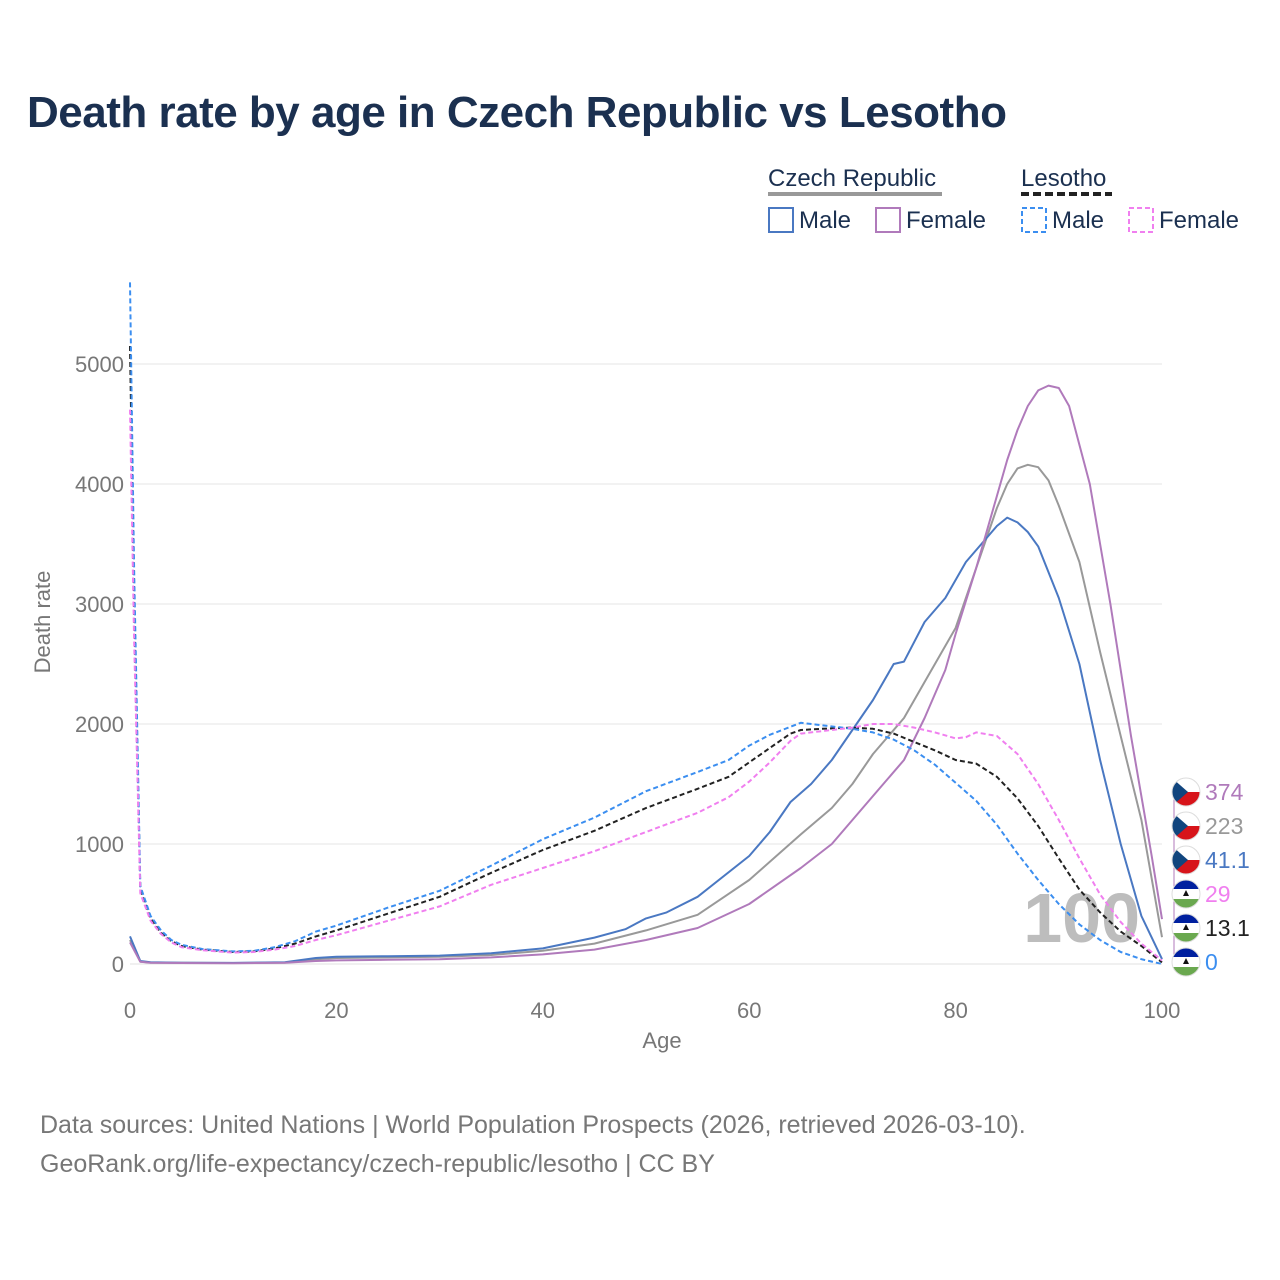 This screenshot has width=1280, height=1280. Describe the element at coordinates (1224, 792) in the screenshot. I see `end-label-value: 374` at that location.